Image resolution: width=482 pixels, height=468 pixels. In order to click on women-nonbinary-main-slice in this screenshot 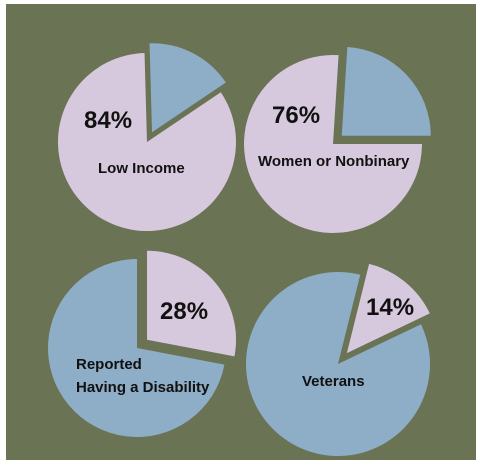, I will do `click(332, 143)`.